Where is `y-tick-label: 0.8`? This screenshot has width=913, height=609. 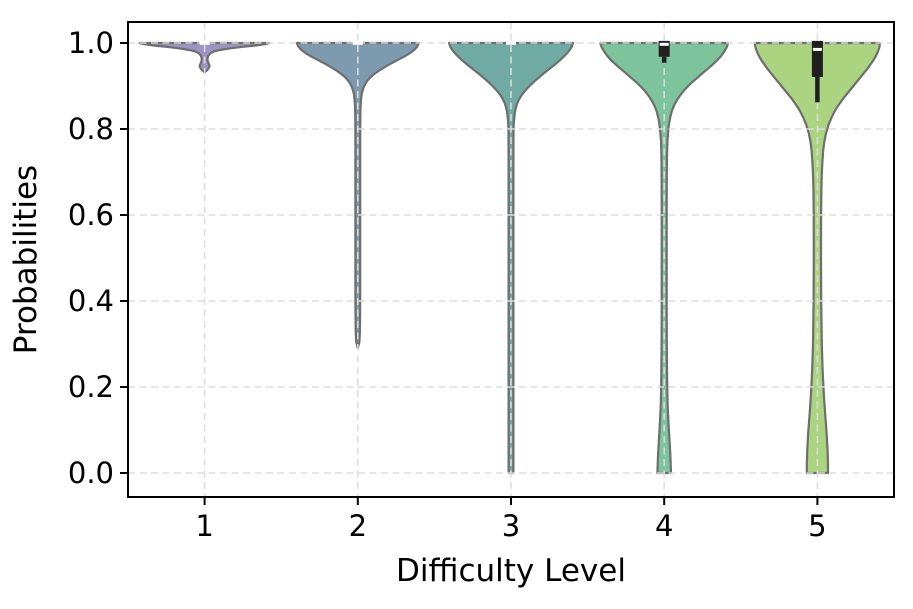 y-tick-label: 0.8 is located at coordinates (91, 129).